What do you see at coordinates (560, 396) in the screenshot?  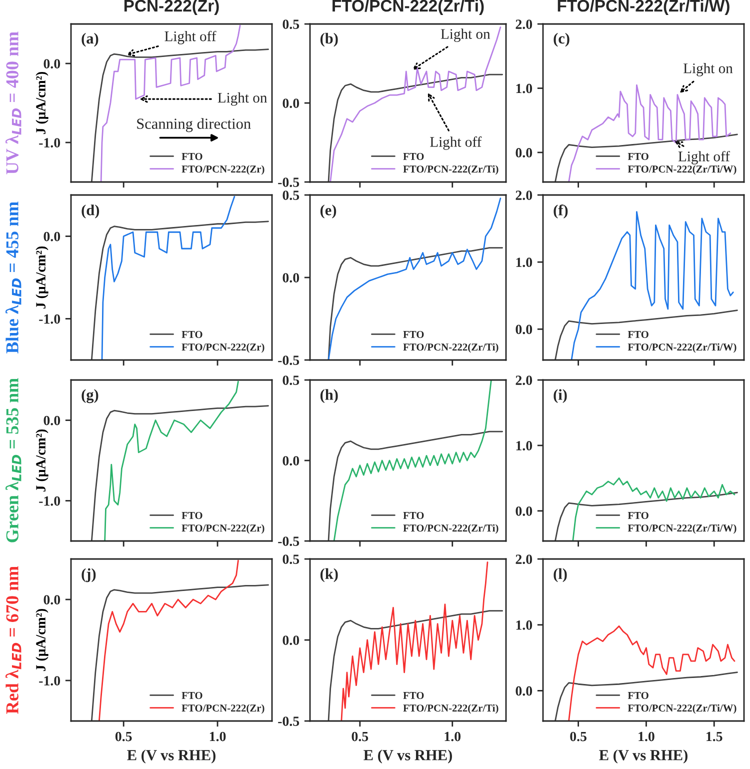 I see `annotation: (i)` at bounding box center [560, 396].